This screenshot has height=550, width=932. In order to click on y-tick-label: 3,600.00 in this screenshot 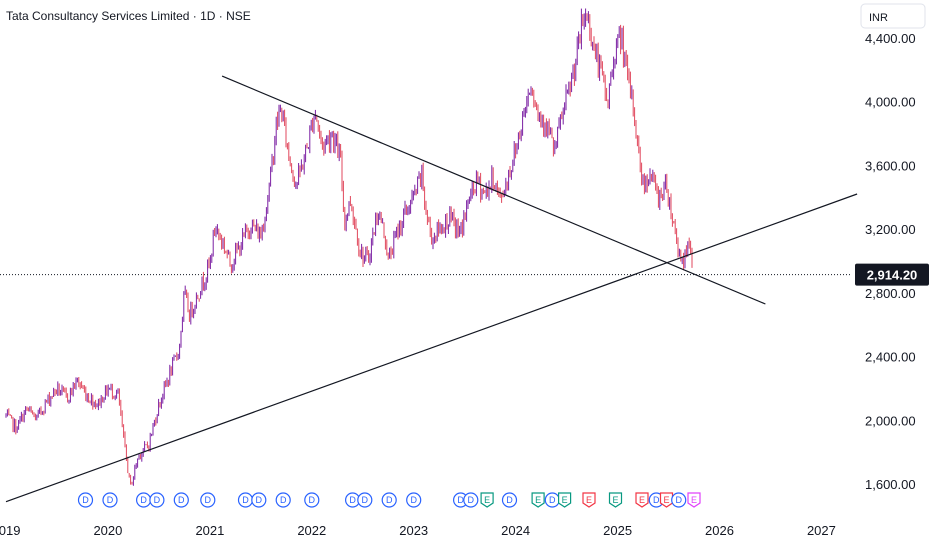, I will do `click(890, 165)`.